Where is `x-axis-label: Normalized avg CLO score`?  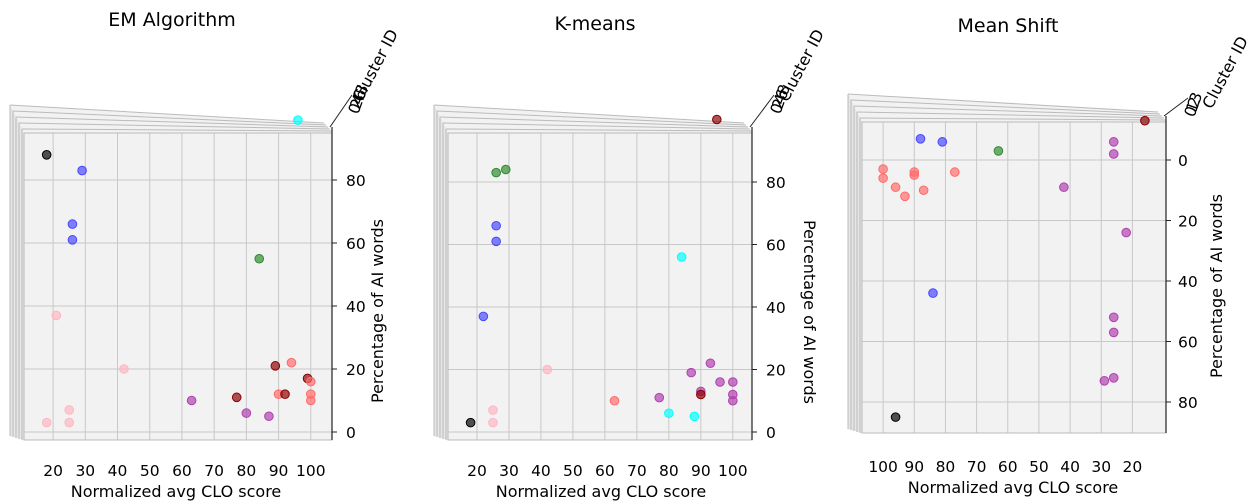
x-axis-label: Normalized avg CLO score is located at coordinates (1013, 487).